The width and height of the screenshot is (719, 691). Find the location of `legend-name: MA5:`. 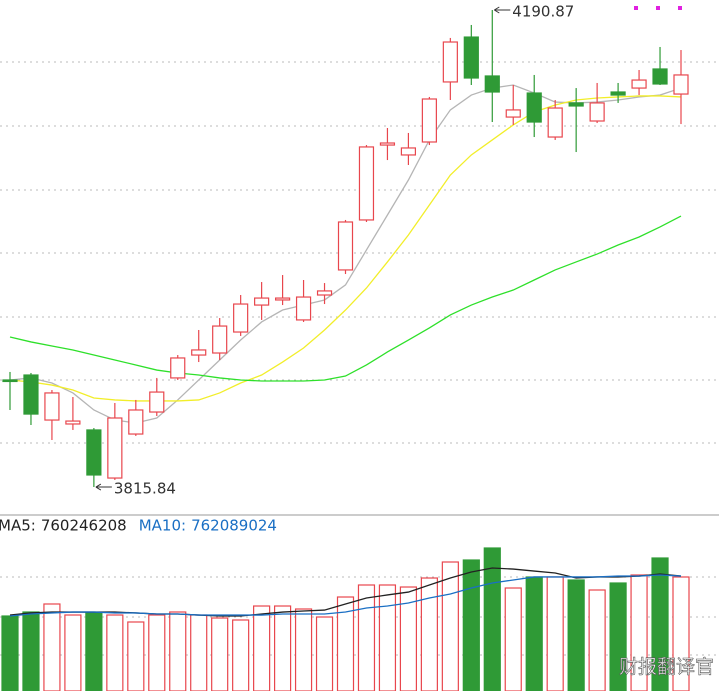

legend-name: MA5: is located at coordinates (18, 526).